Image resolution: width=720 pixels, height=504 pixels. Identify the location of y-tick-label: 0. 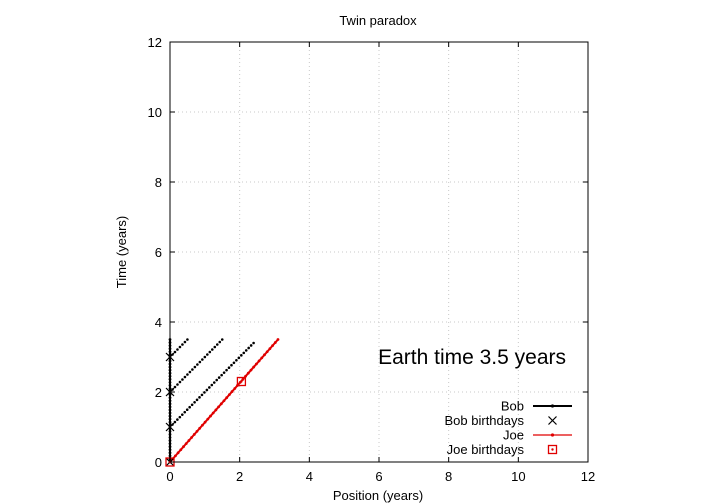
(158, 462).